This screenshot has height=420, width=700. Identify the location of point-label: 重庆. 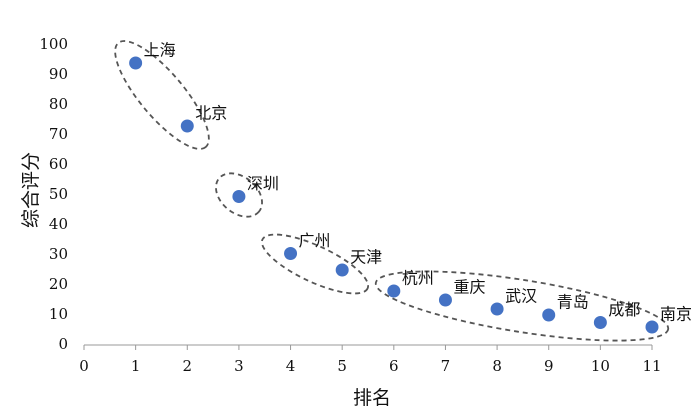
(469, 287).